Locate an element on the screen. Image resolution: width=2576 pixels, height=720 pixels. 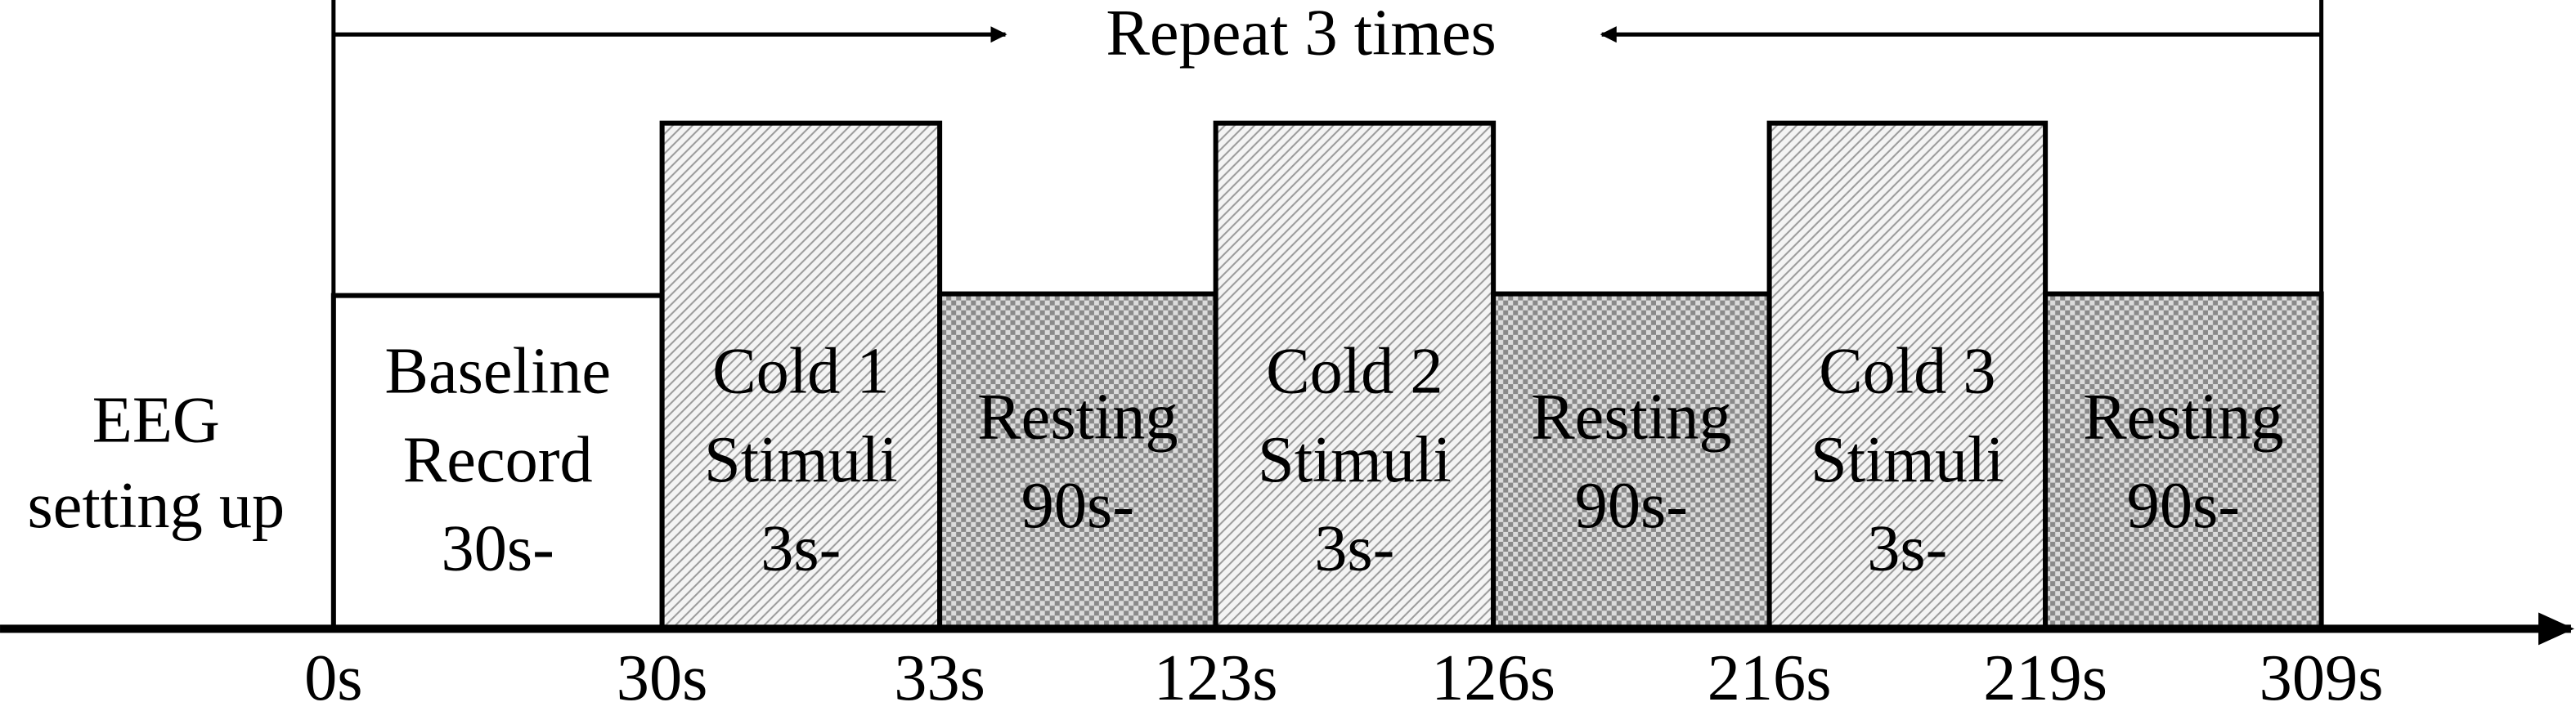
base-block is located at coordinates (497, 462).